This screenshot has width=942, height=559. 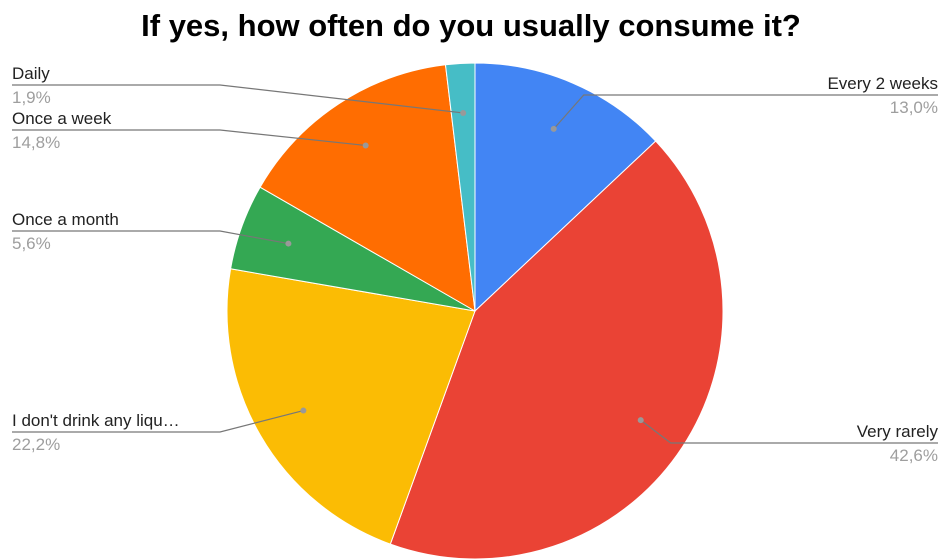 I want to click on pie-slice-once-a-week, so click(x=367, y=188).